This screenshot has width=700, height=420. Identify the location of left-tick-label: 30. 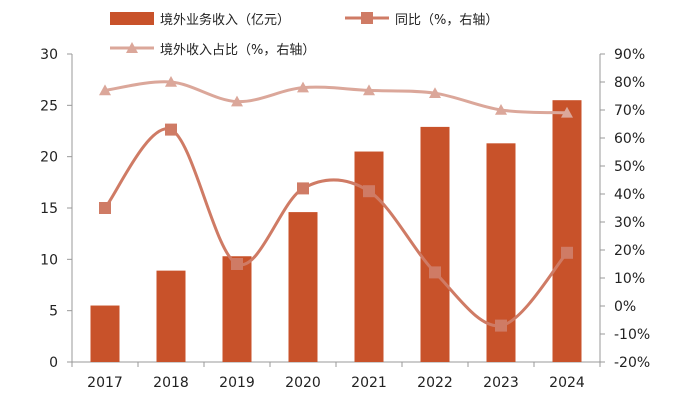
(49, 55).